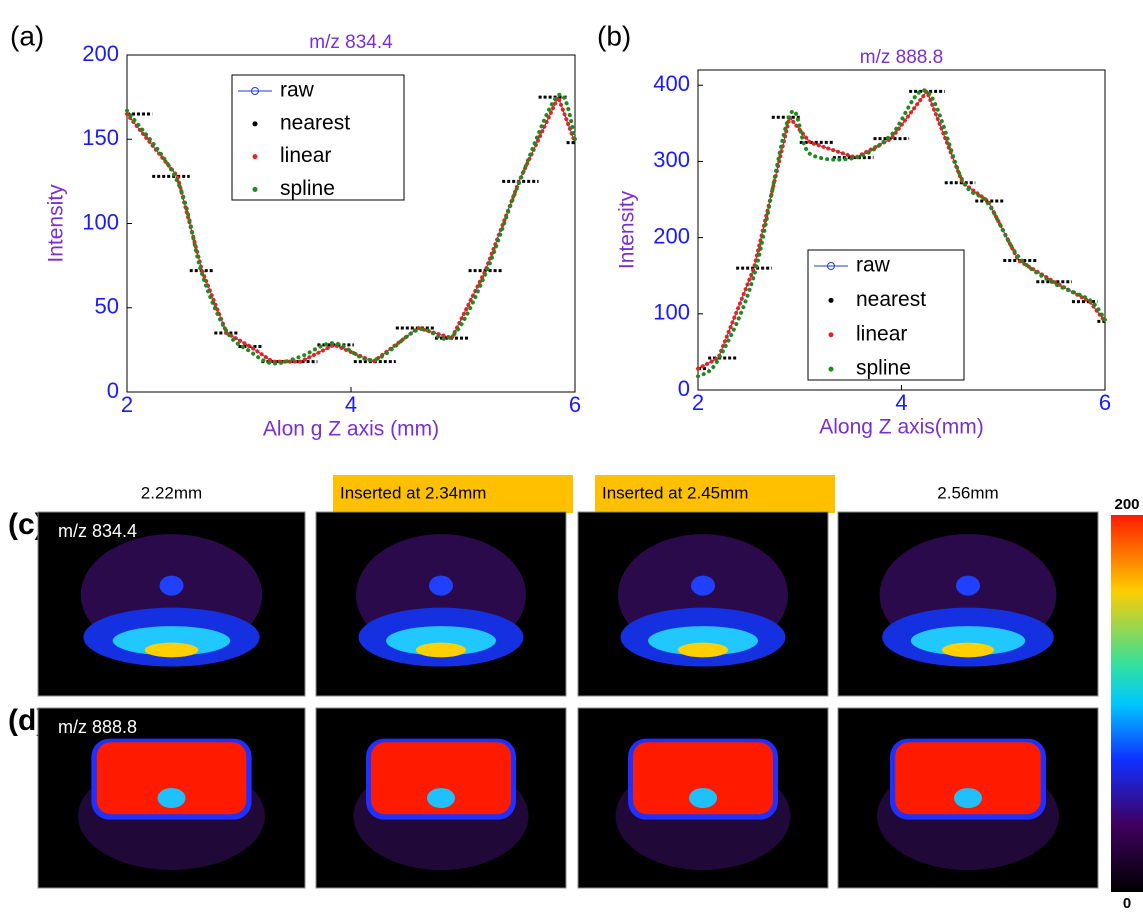 The height and width of the screenshot is (918, 1143). Describe the element at coordinates (1126, 504) in the screenshot. I see `colorbar-max: 200` at that location.